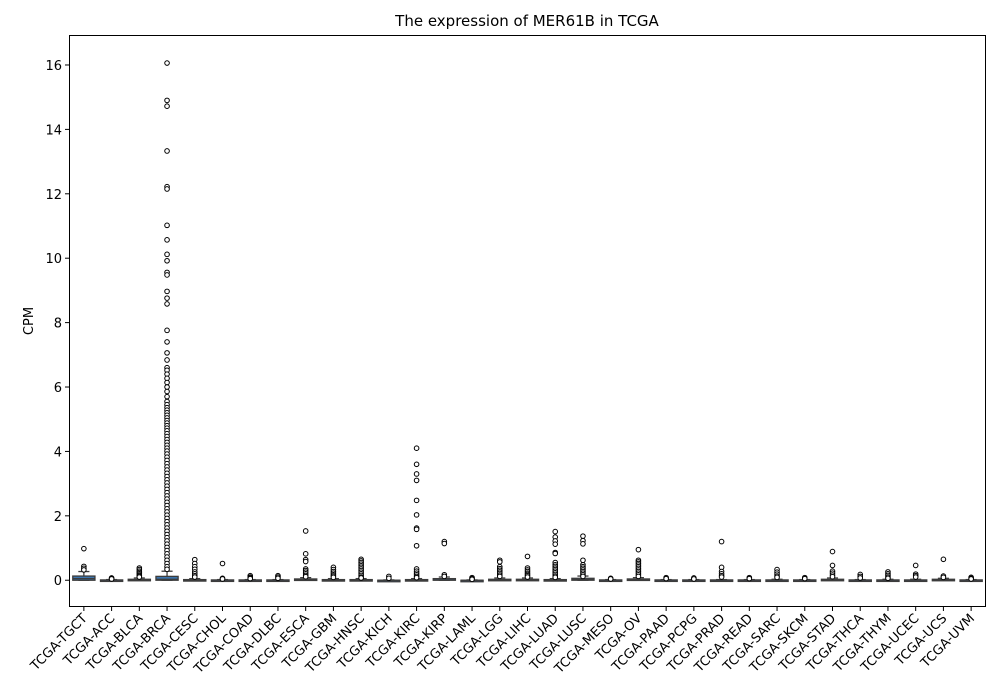 This screenshot has width=1000, height=700. What do you see at coordinates (389, 578) in the screenshot?
I see `box-tcga-kich` at bounding box center [389, 578].